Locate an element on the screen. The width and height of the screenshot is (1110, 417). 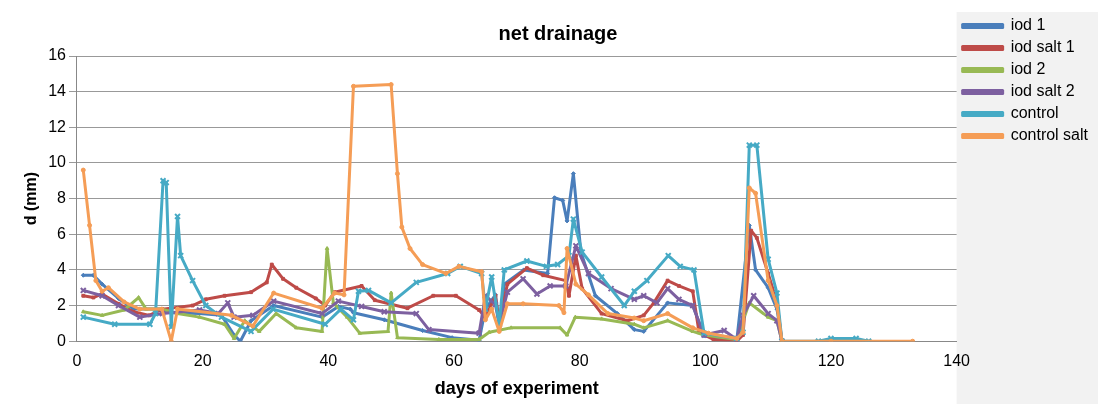
x-tick-label: 40 is located at coordinates (328, 361).